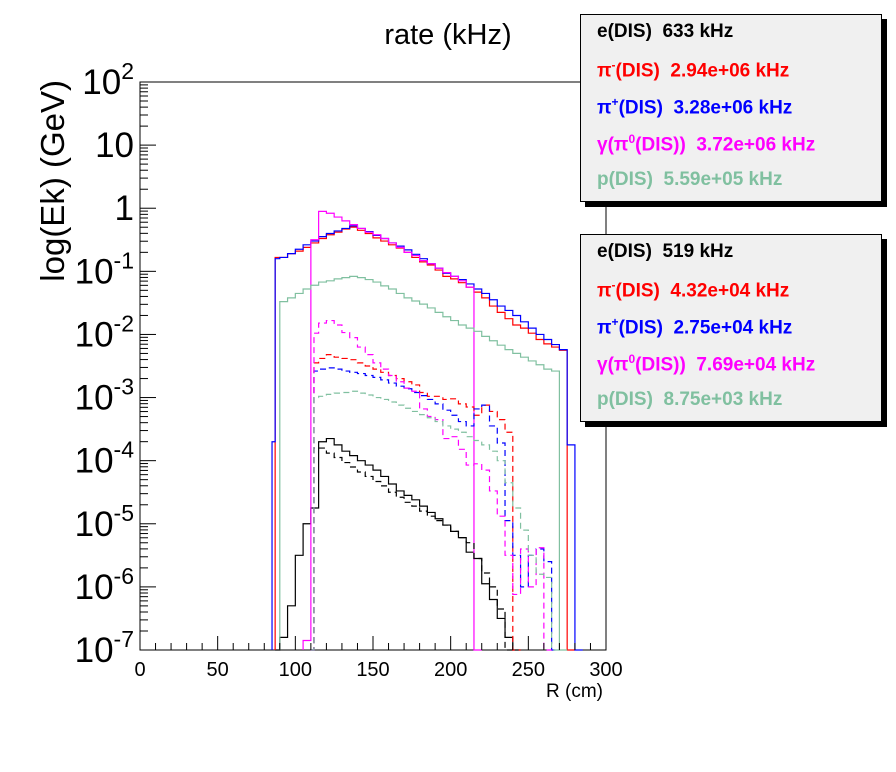 Image resolution: width=896 pixels, height=772 pixels. What do you see at coordinates (108, 80) in the screenshot?
I see `y-tick-label: 10²` at bounding box center [108, 80].